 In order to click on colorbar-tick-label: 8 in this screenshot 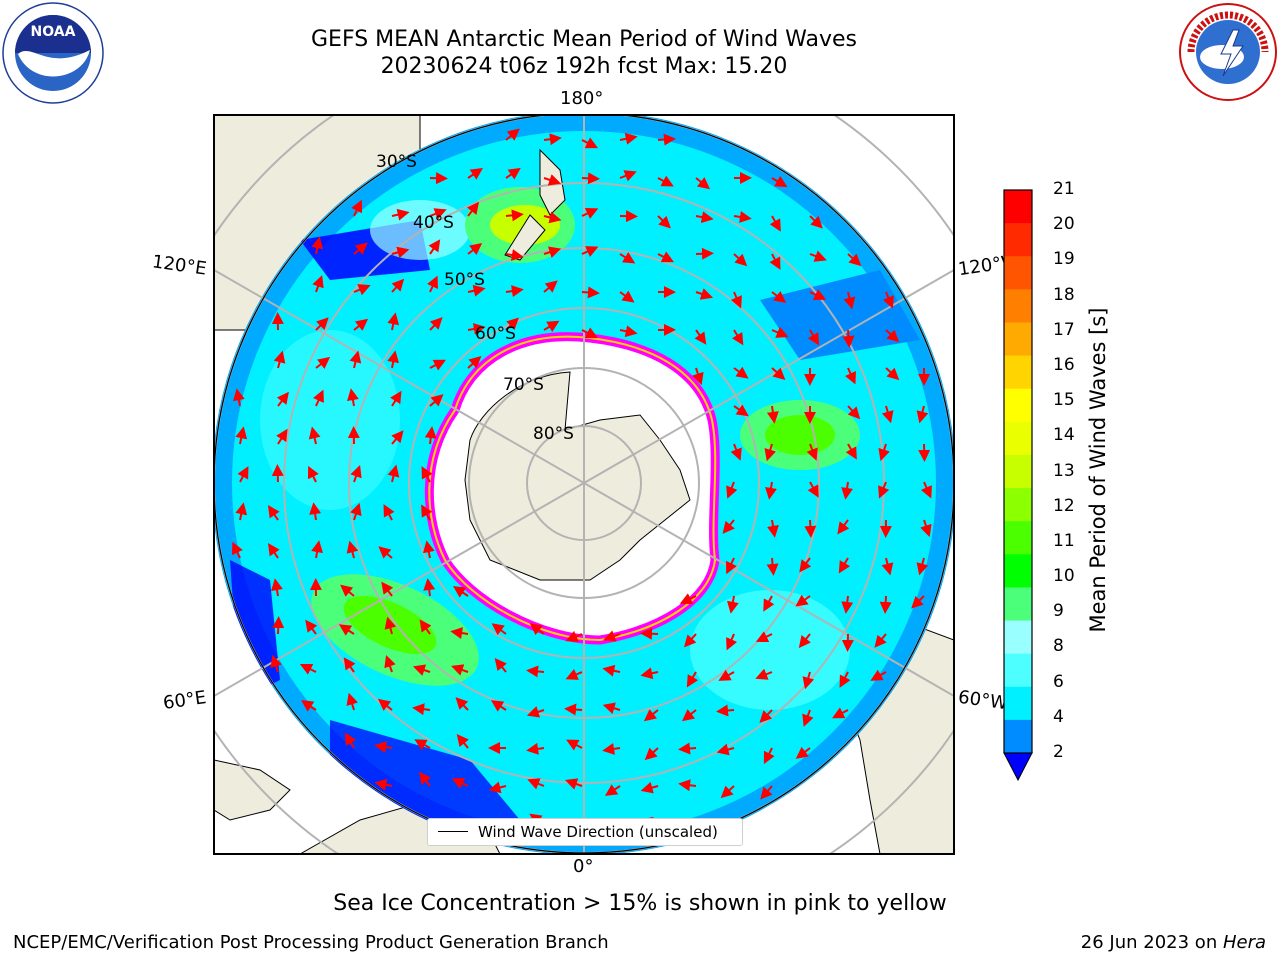, I will do `click(1058, 646)`.